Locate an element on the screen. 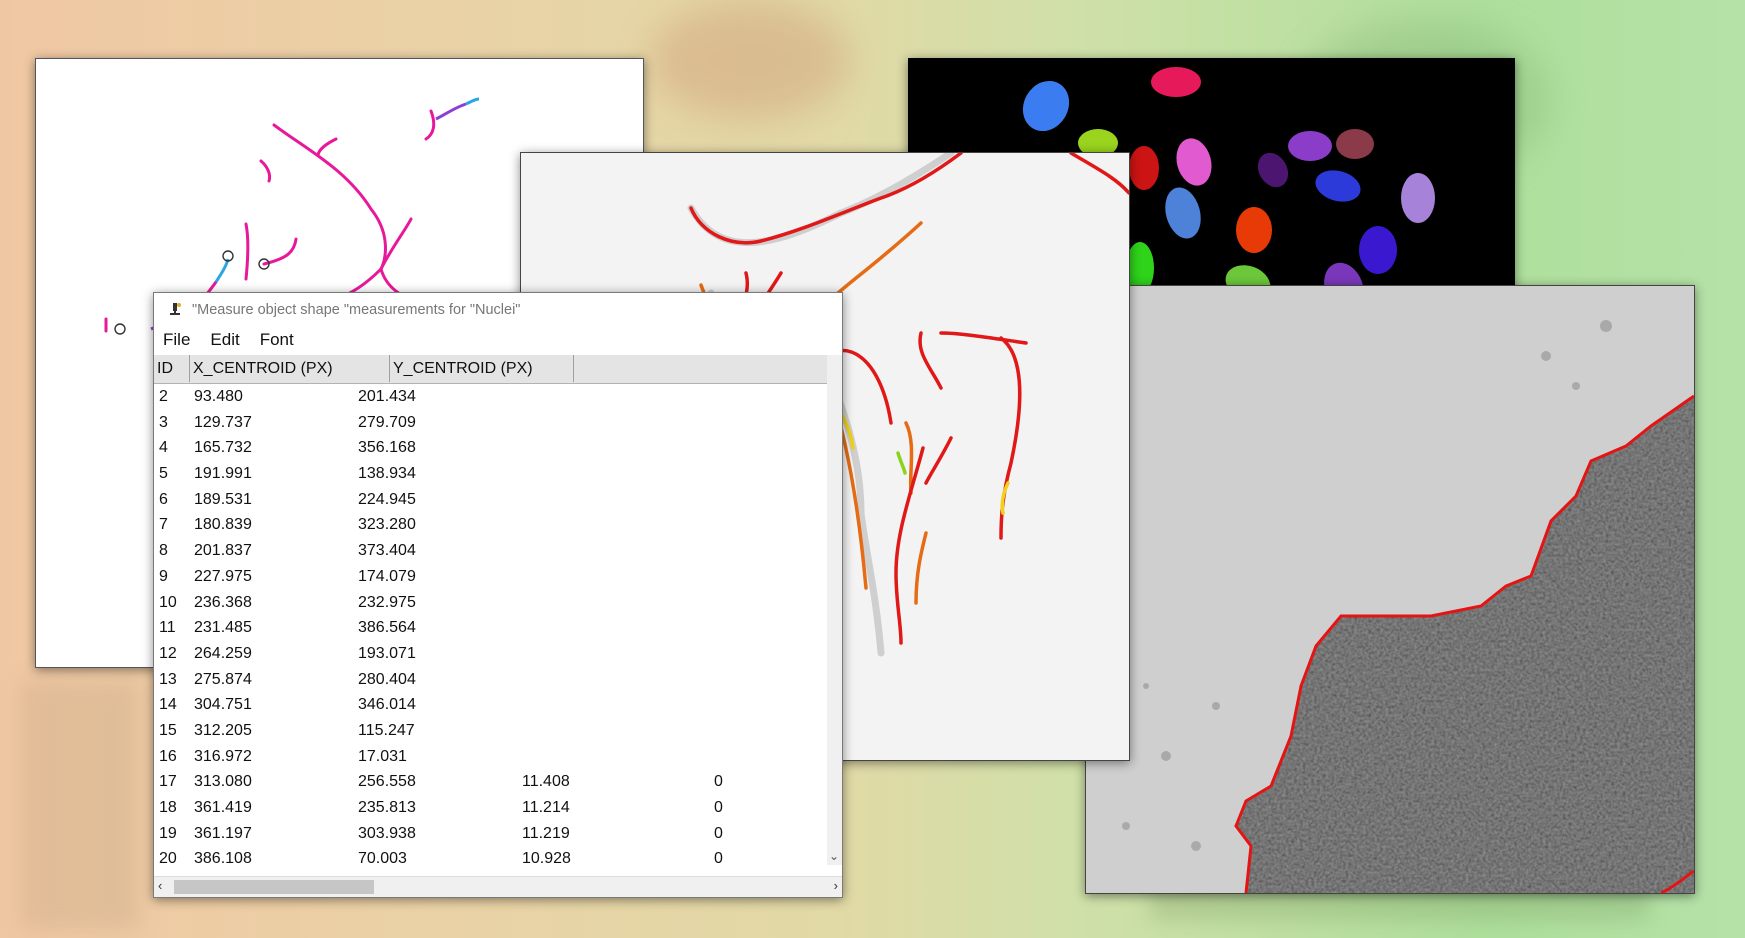 The width and height of the screenshot is (1745, 938). table-cell: 236.368 is located at coordinates (223, 602).